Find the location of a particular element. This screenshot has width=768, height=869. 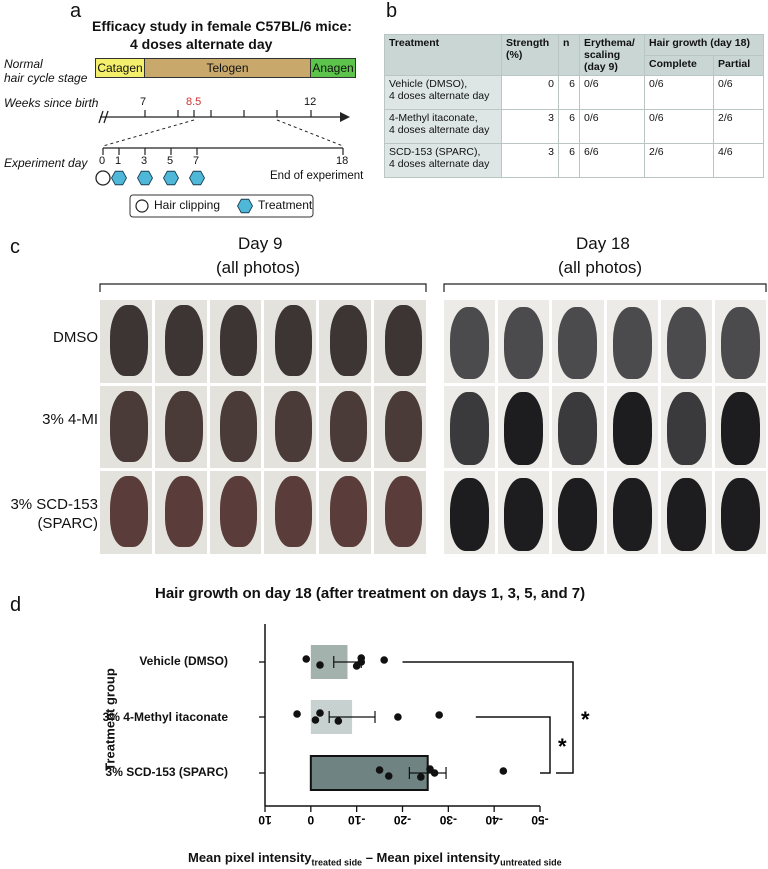

x-tick-label: -20 is located at coordinates (403, 820).